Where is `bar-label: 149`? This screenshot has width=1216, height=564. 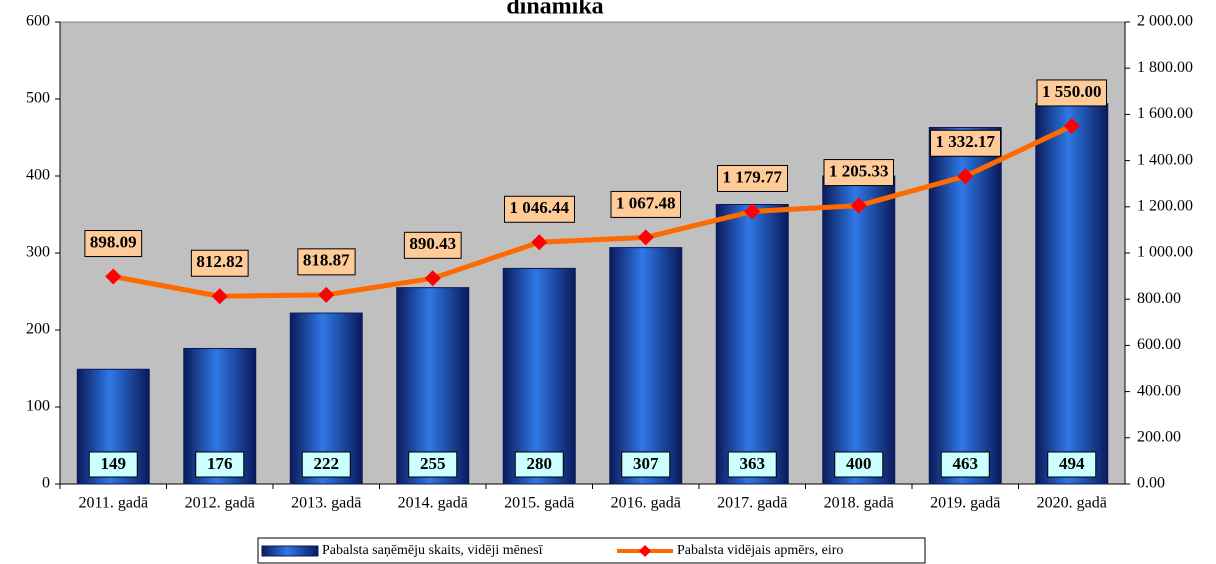
bar-label: 149 is located at coordinates (114, 463).